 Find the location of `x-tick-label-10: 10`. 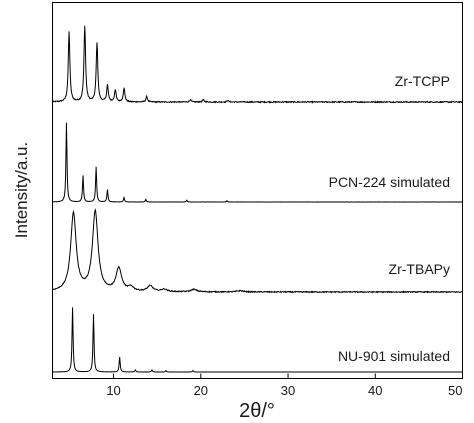

x-tick-label-10: 10 is located at coordinates (113, 390).